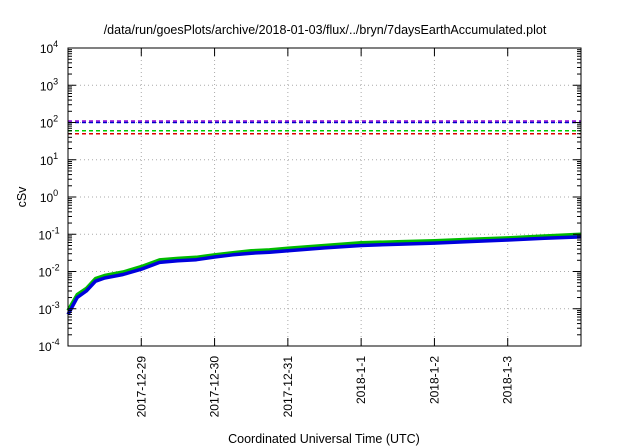 The image size is (640, 448). What do you see at coordinates (361, 380) in the screenshot?
I see `x-tick-label: 2018-1-1` at bounding box center [361, 380].